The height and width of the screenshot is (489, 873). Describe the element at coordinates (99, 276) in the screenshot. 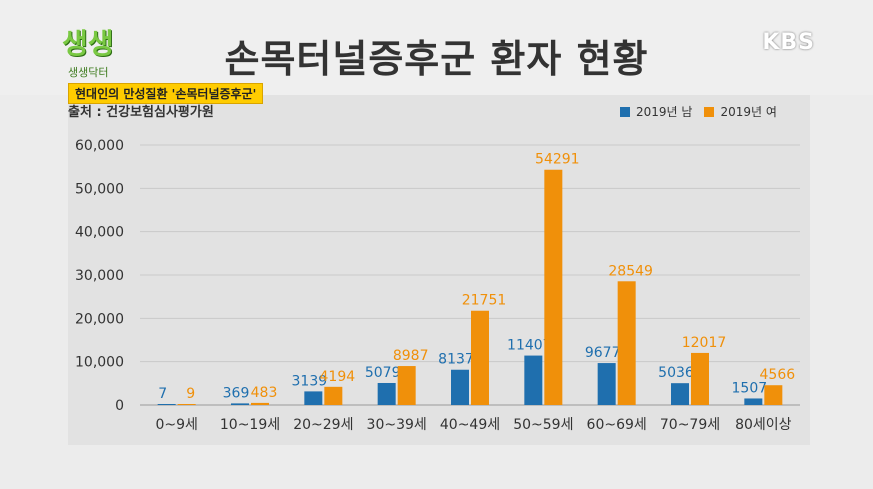

I see `y-tick-label: 30,000` at that location.